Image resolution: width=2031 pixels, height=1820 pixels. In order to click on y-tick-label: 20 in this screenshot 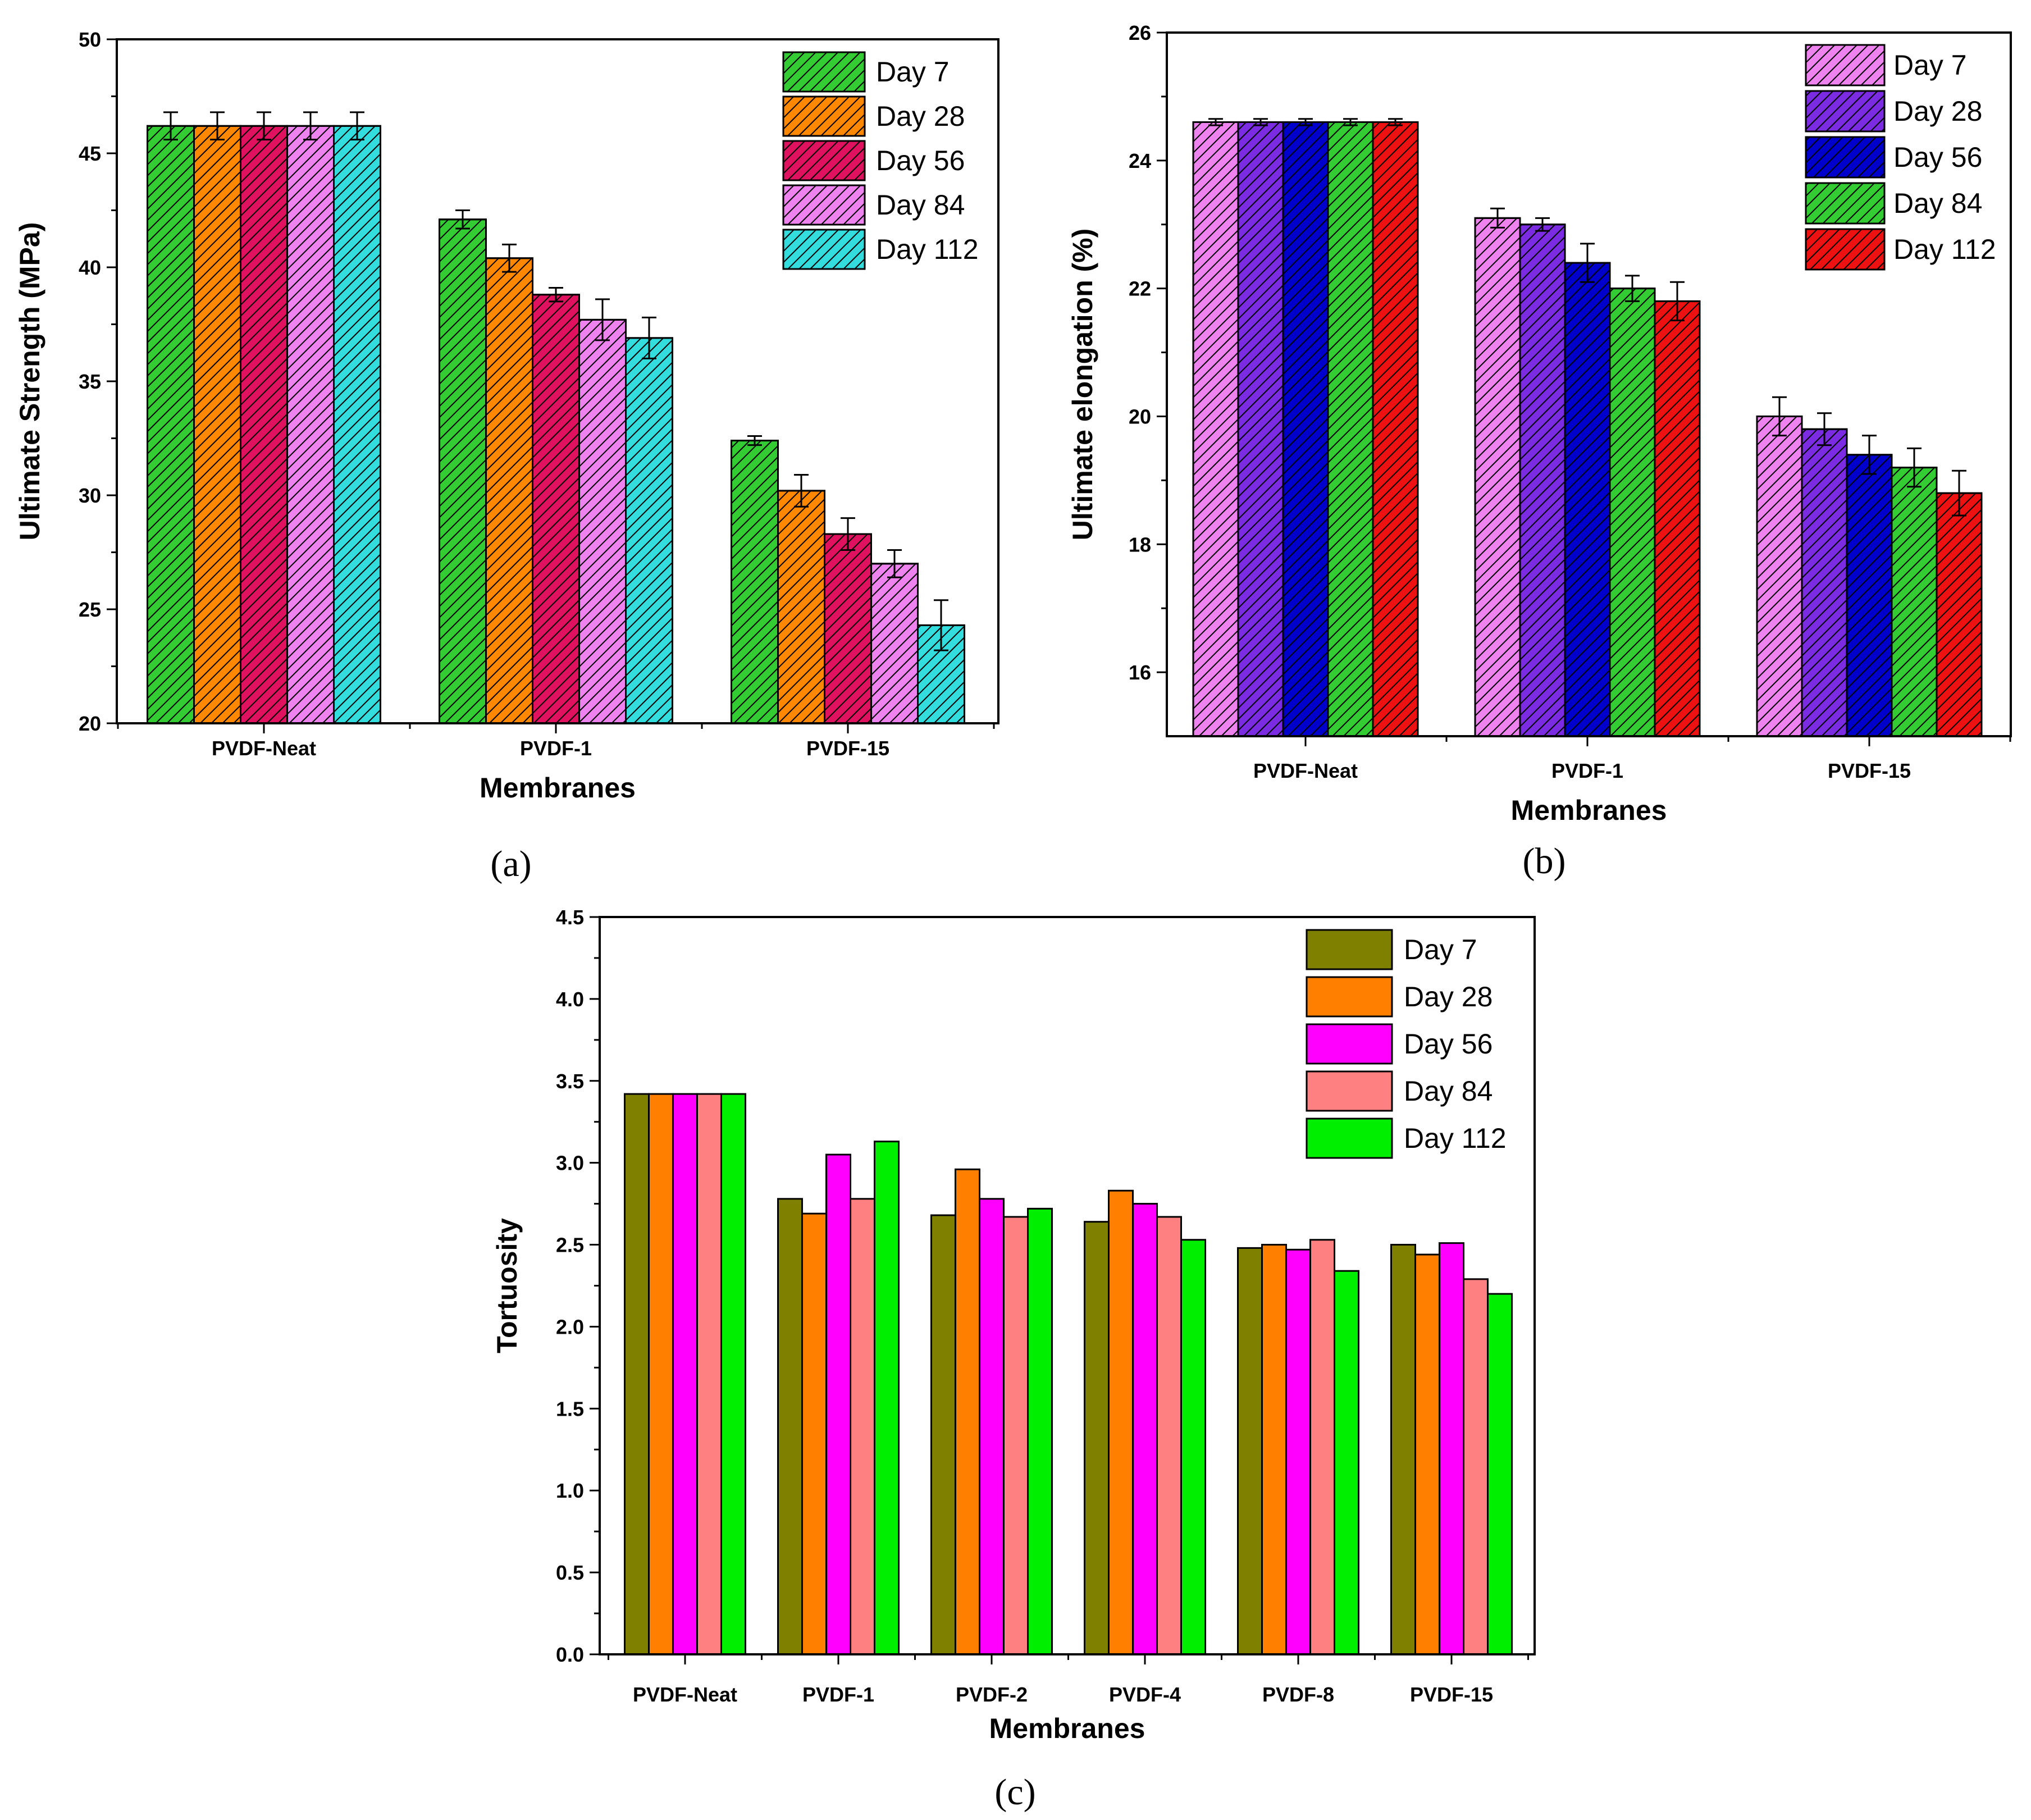, I will do `click(1140, 416)`.